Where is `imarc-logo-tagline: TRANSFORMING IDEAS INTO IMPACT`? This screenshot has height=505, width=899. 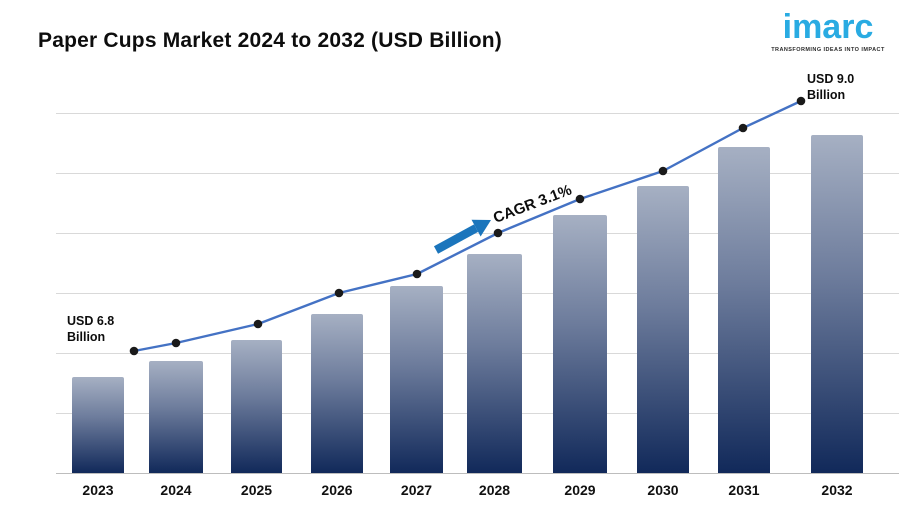
imarc-logo-tagline: TRANSFORMING IDEAS INTO IMPACT is located at coordinates (828, 50).